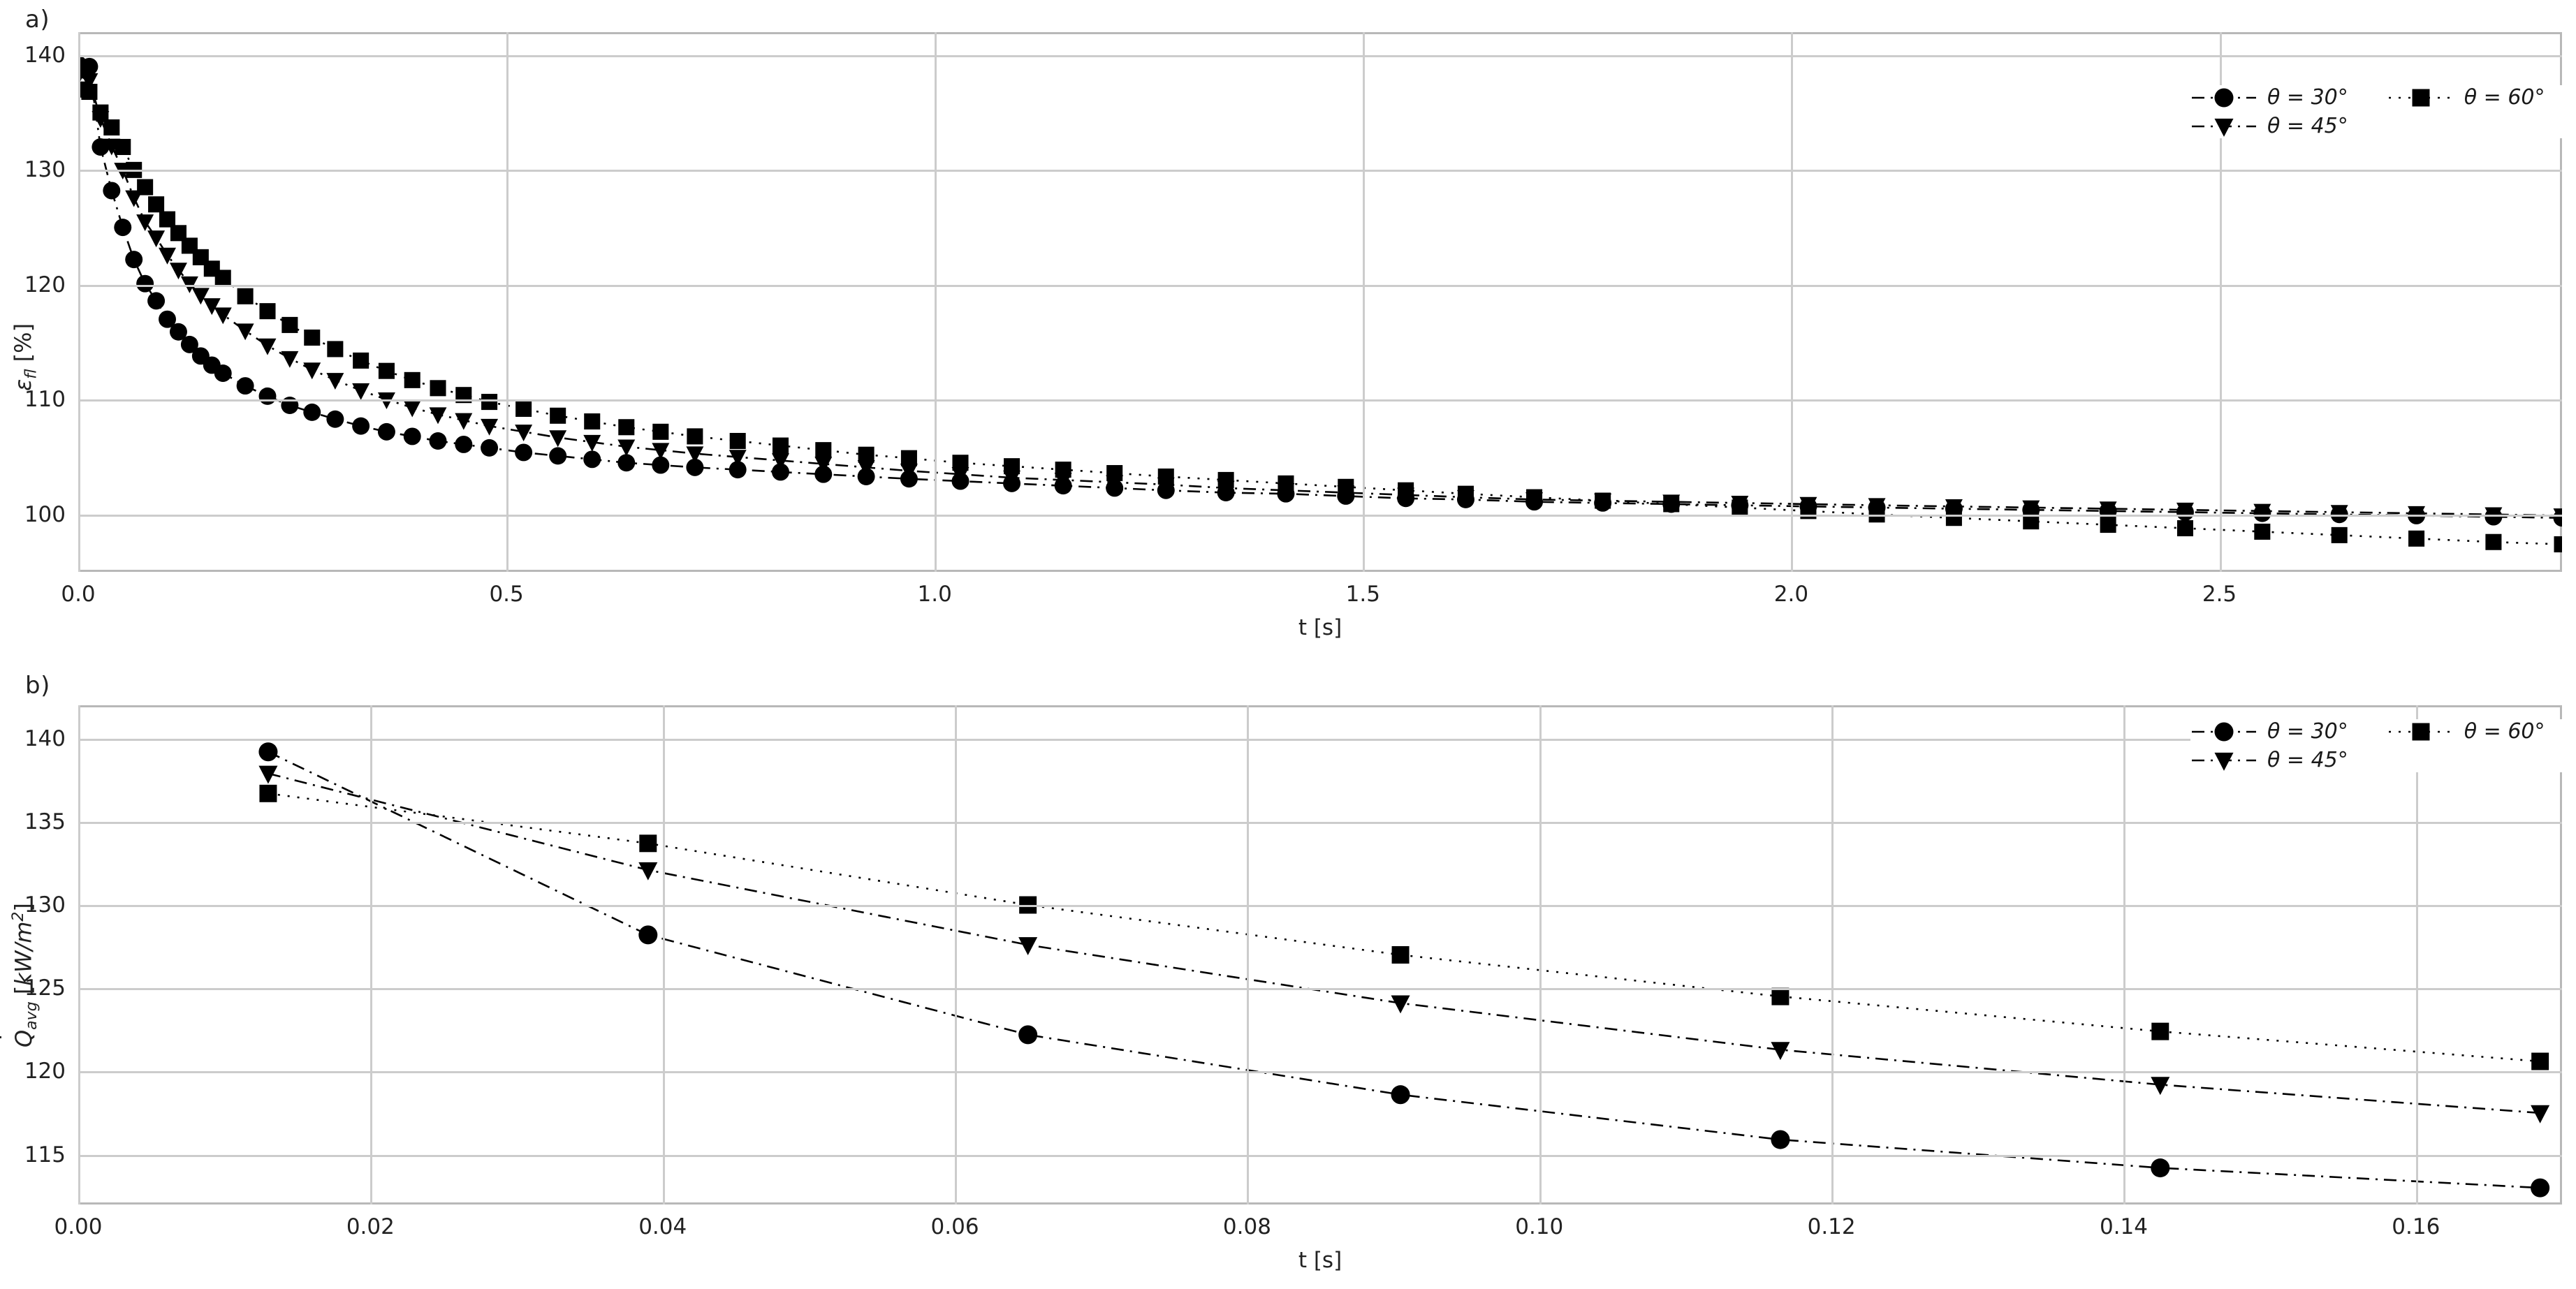 The image size is (2576, 1289). Describe the element at coordinates (45, 988) in the screenshot. I see `y-tick-label: 125` at that location.